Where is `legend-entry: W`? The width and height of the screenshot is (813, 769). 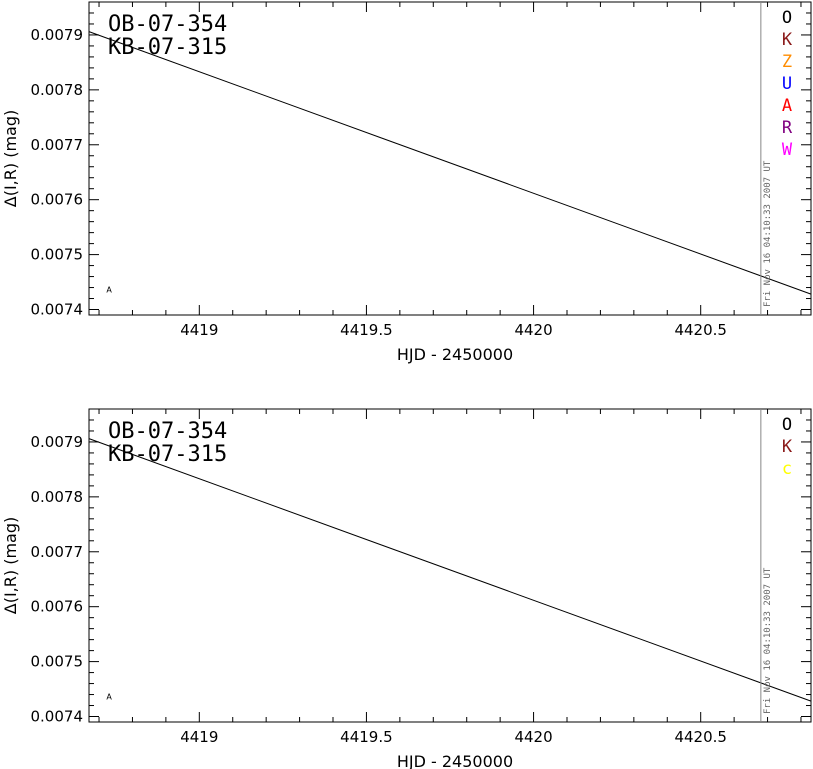 legend-entry: W is located at coordinates (787, 150).